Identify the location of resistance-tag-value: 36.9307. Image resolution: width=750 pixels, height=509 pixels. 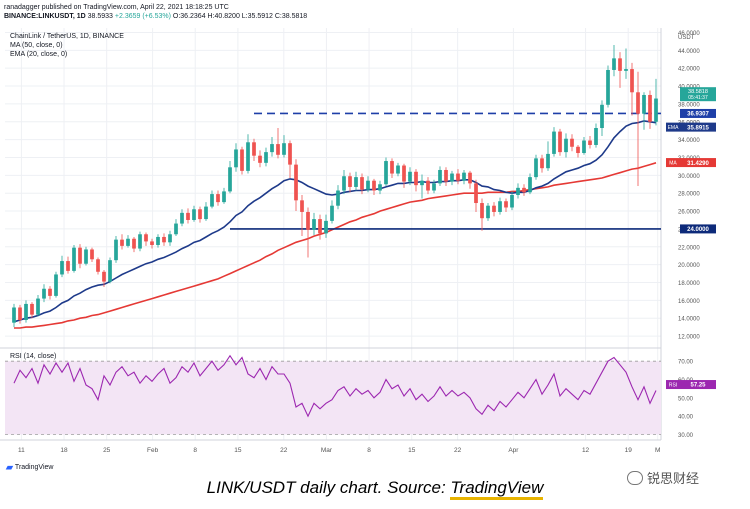
(698, 115).